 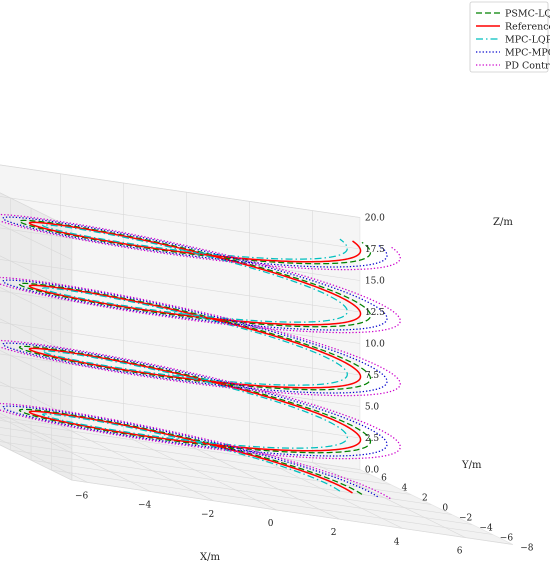 What do you see at coordinates (375, 345) in the screenshot?
I see `z-tick-label: 10.0` at bounding box center [375, 345].